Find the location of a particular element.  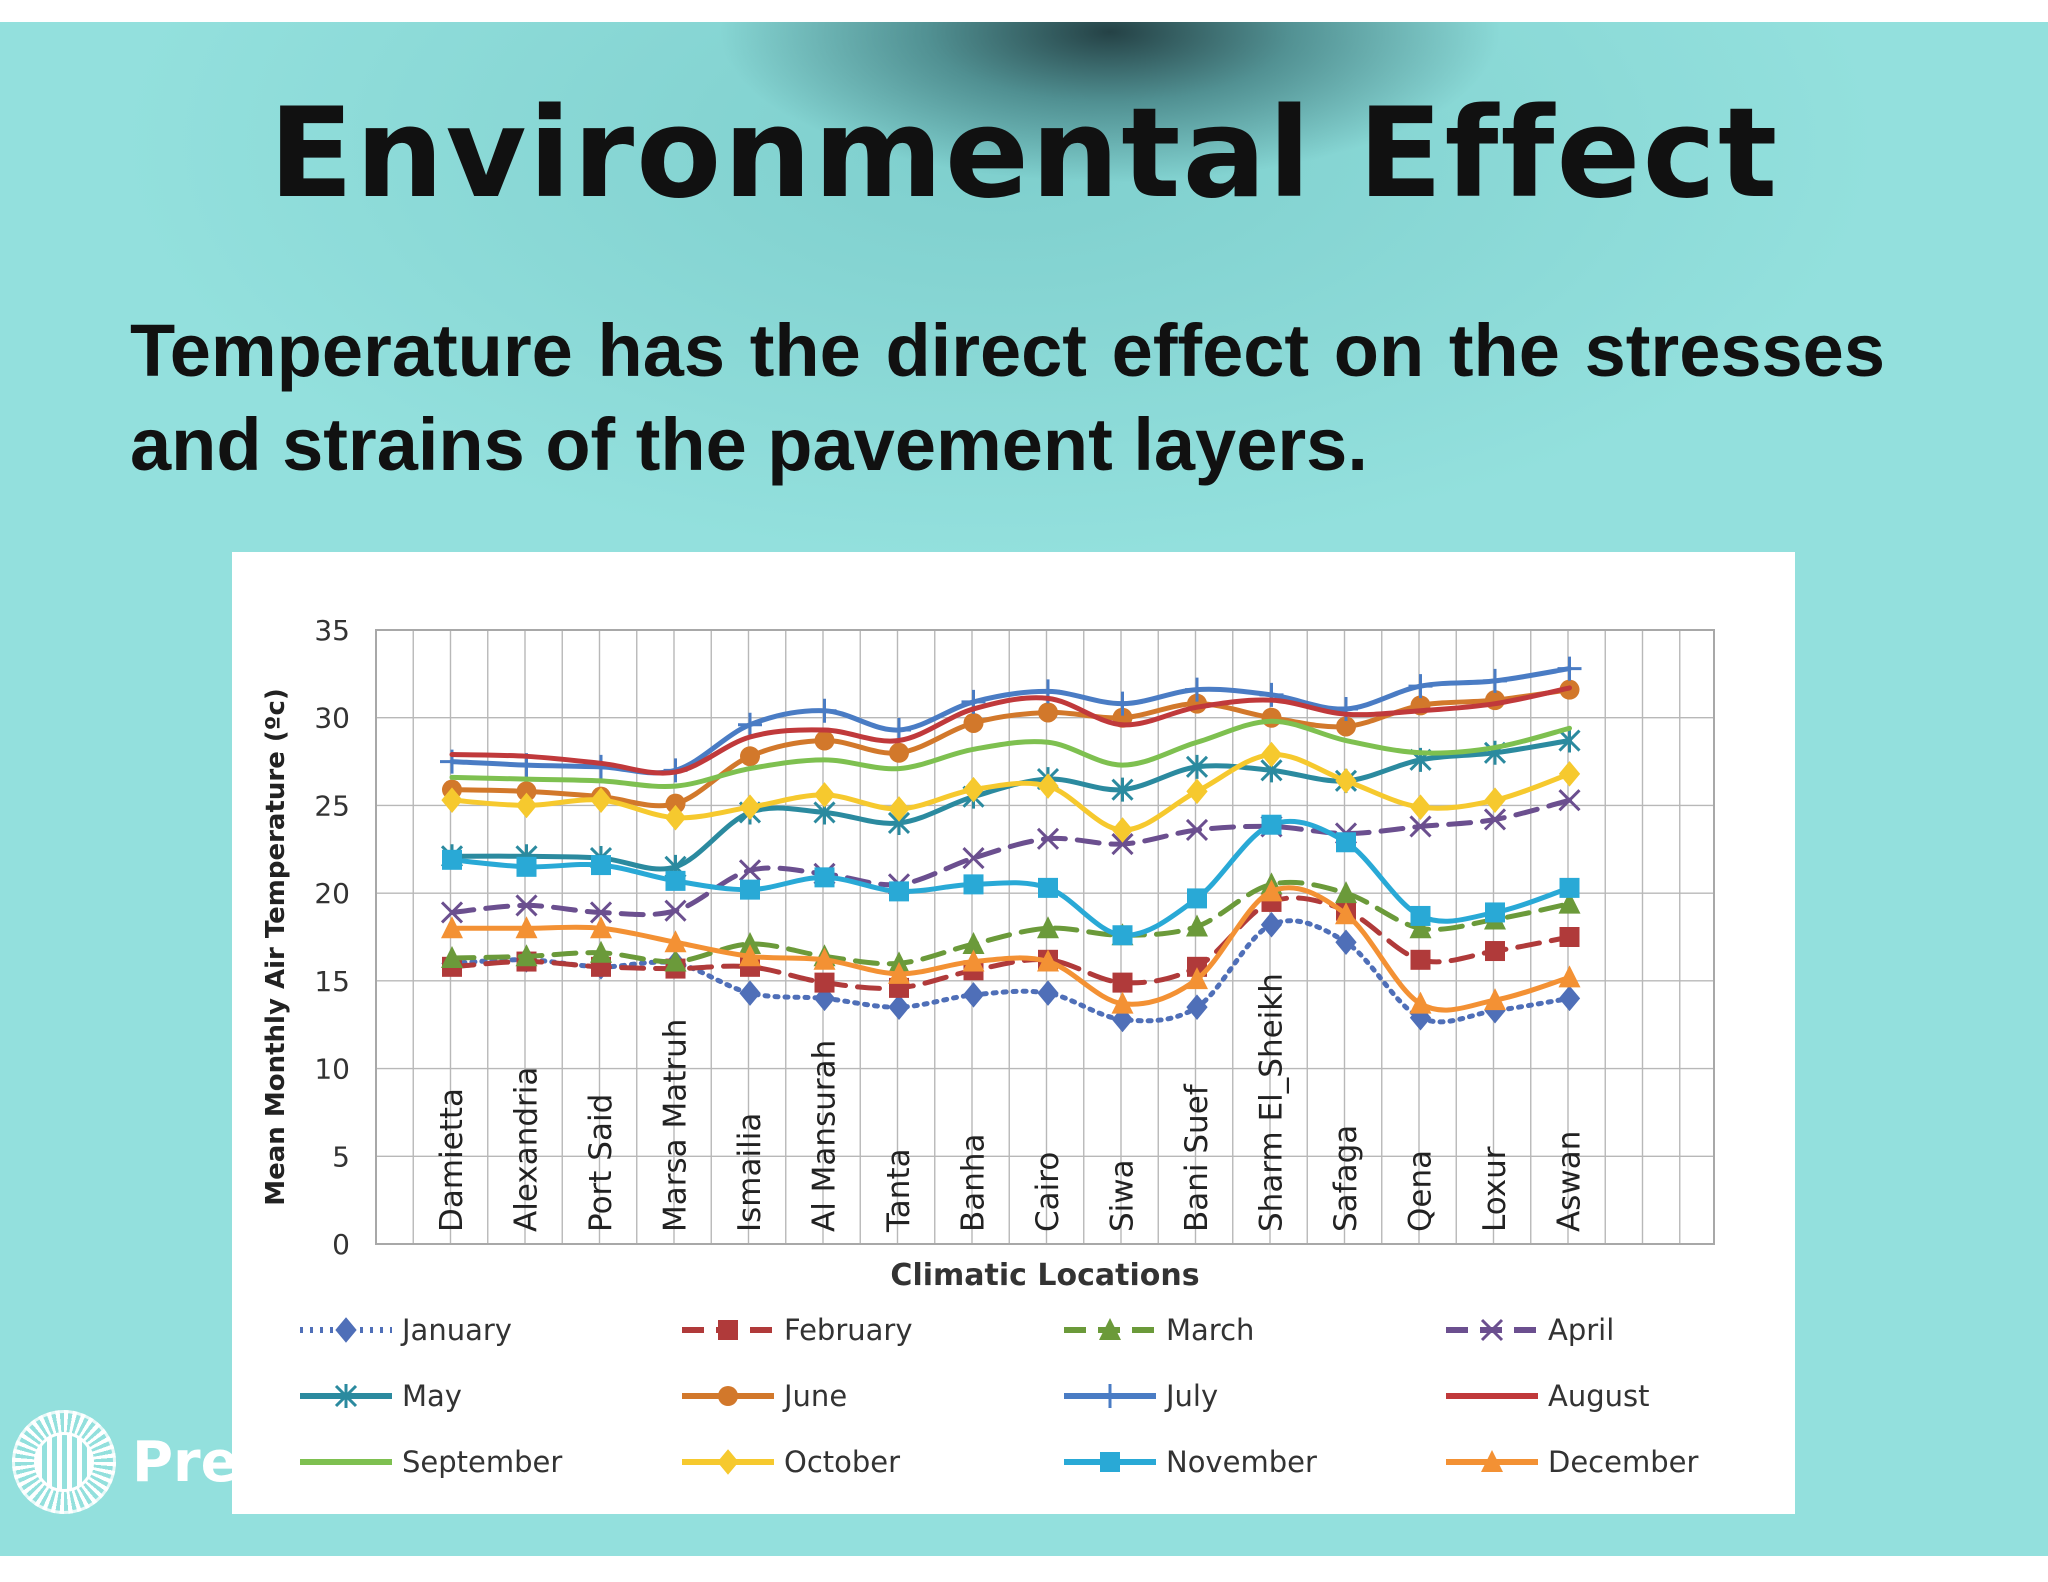

series-line-november is located at coordinates (1010, 878).